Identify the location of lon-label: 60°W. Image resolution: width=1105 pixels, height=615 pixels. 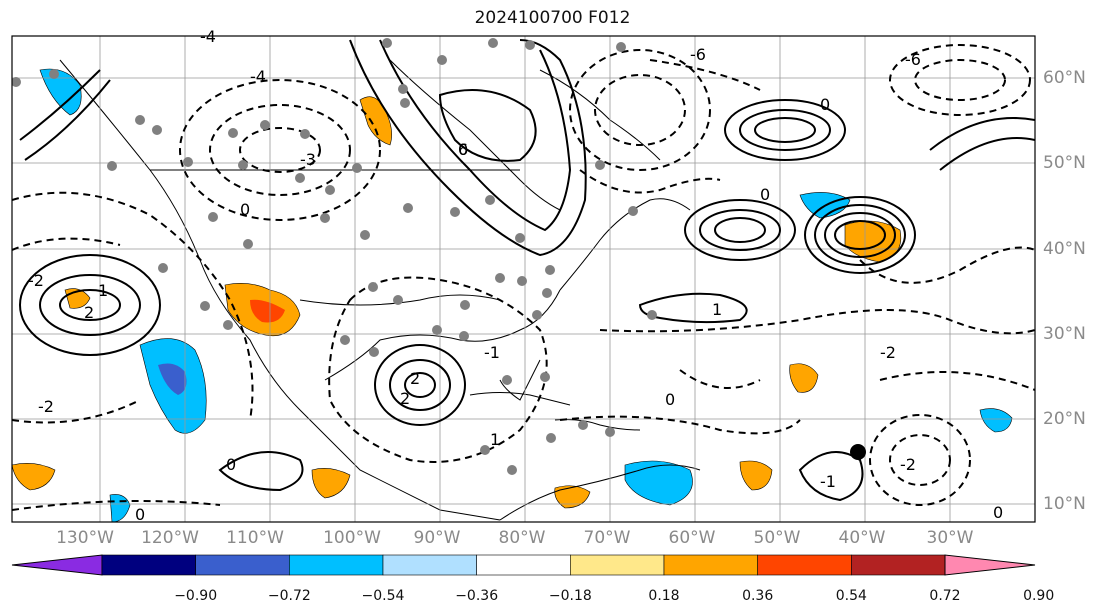
(692, 538).